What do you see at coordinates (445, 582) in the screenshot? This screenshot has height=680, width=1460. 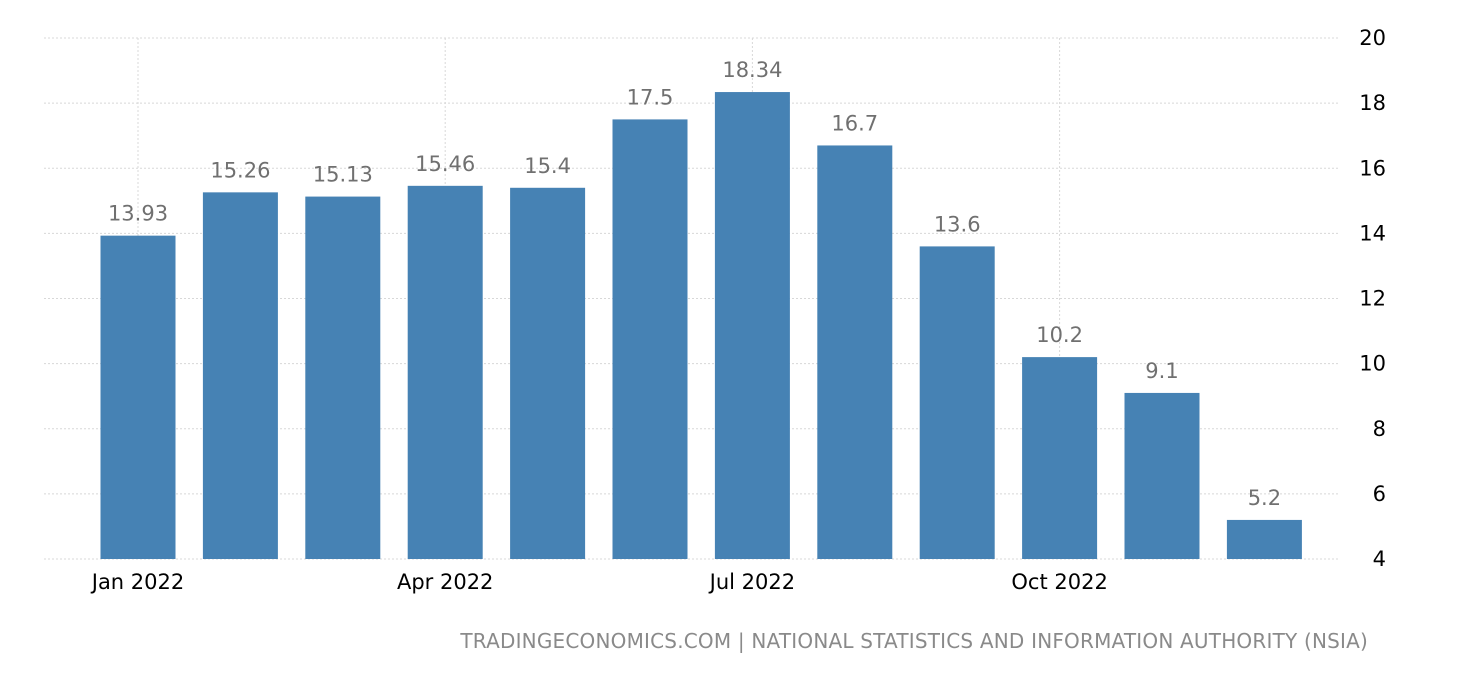 I see `x-tick-label: Apr 2022` at bounding box center [445, 582].